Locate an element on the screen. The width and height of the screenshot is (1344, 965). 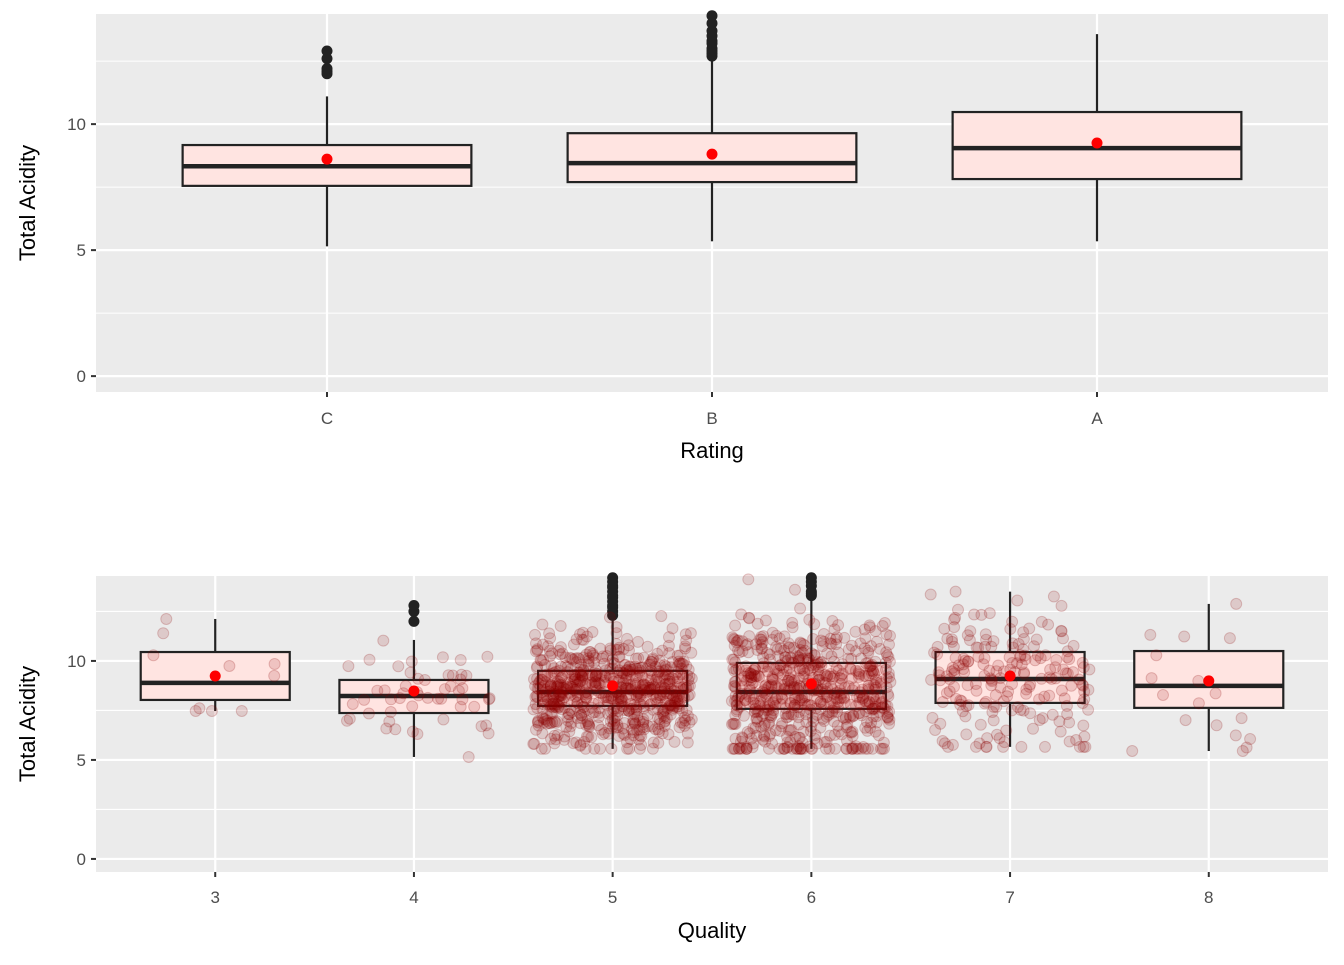
box-iqr is located at coordinates (215, 676).